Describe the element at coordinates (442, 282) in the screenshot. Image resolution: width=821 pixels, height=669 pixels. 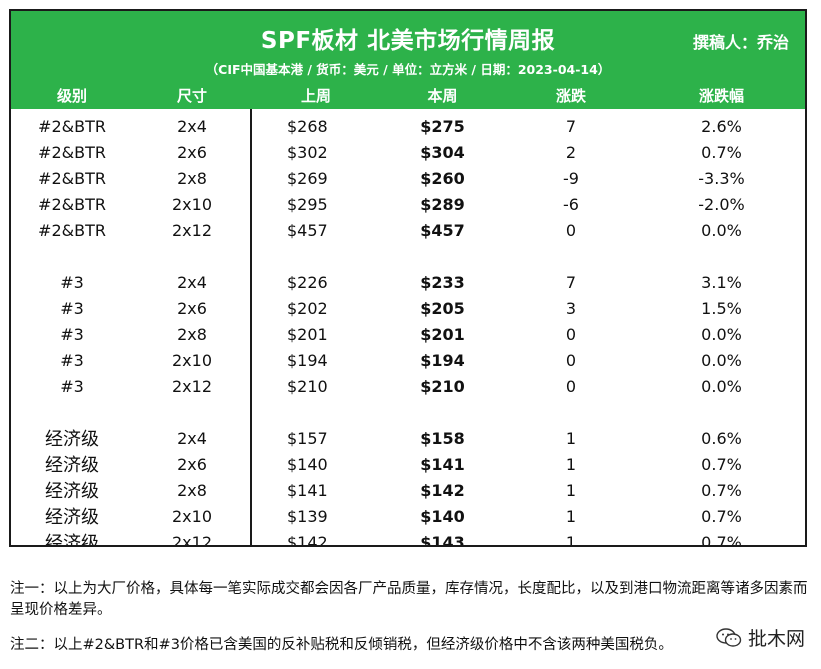
I see `this-week-cell: $233` at that location.